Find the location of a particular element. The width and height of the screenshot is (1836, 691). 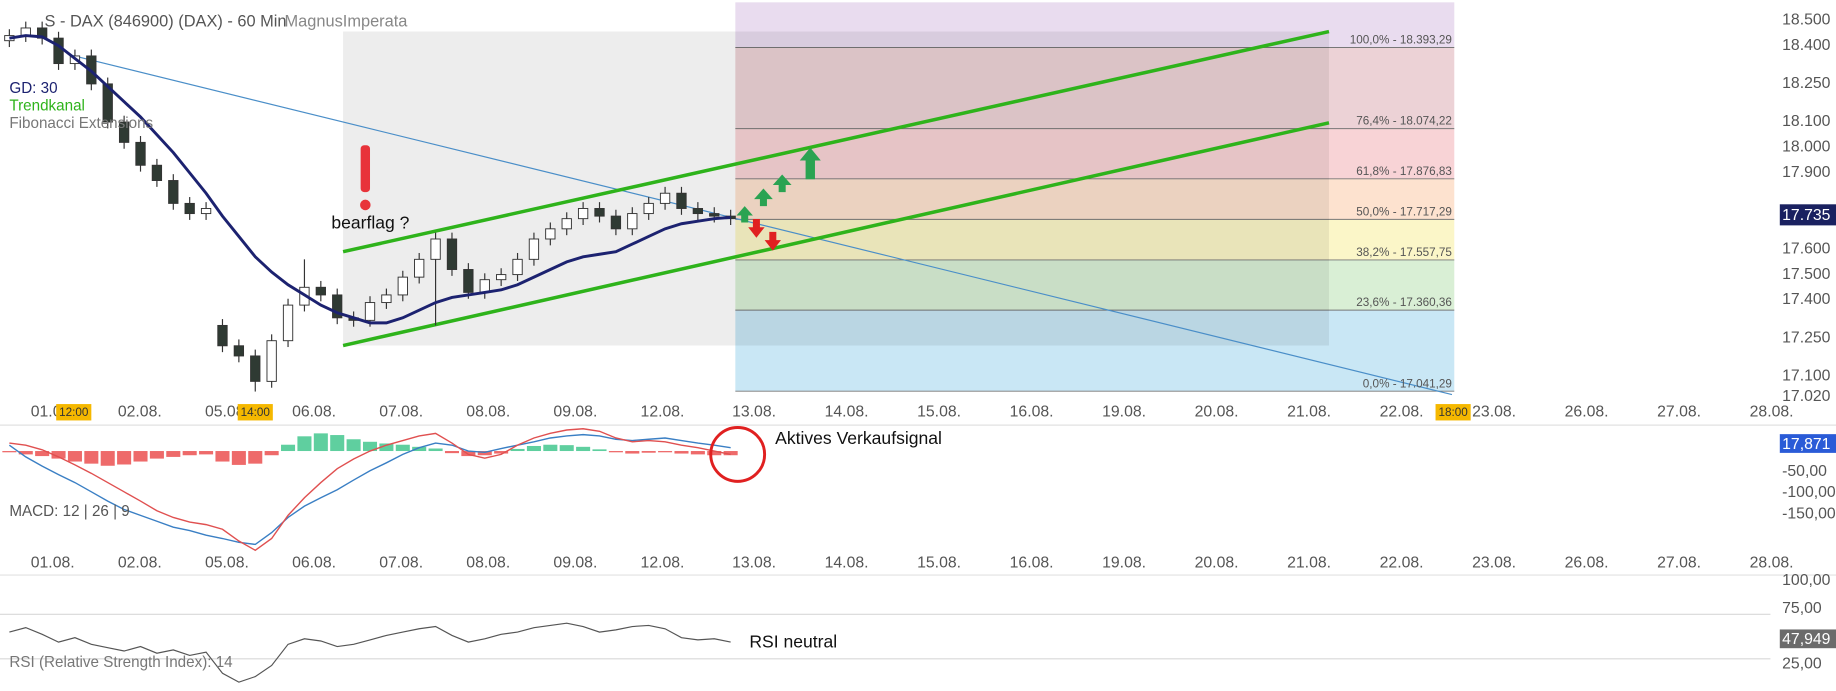

down-arrows is located at coordinates (765, 235).